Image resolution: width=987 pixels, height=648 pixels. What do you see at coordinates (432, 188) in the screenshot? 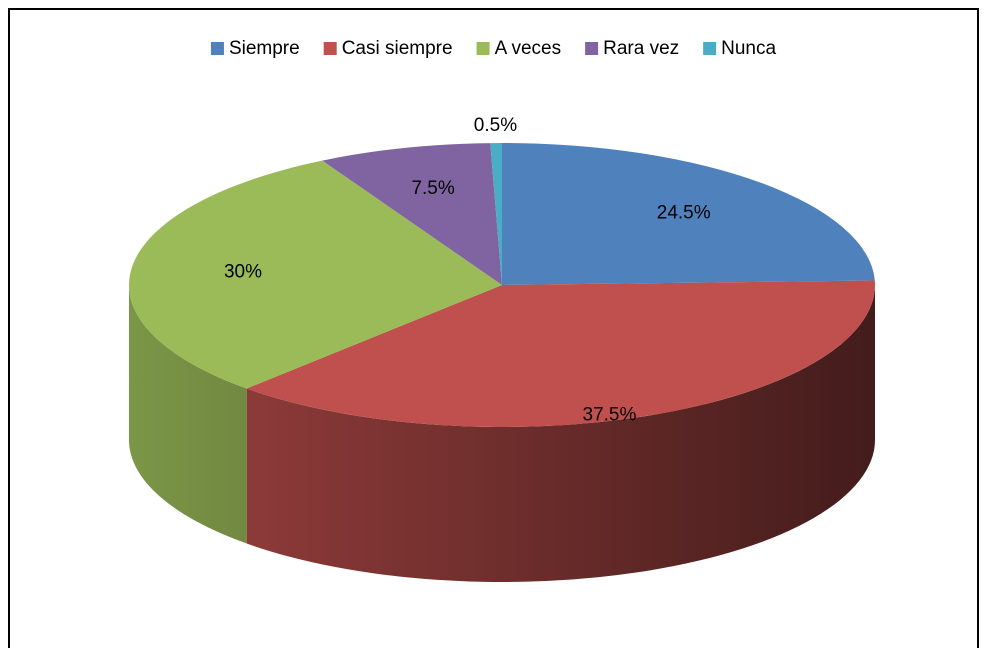
I see `data-label: 7.5%` at bounding box center [432, 188].